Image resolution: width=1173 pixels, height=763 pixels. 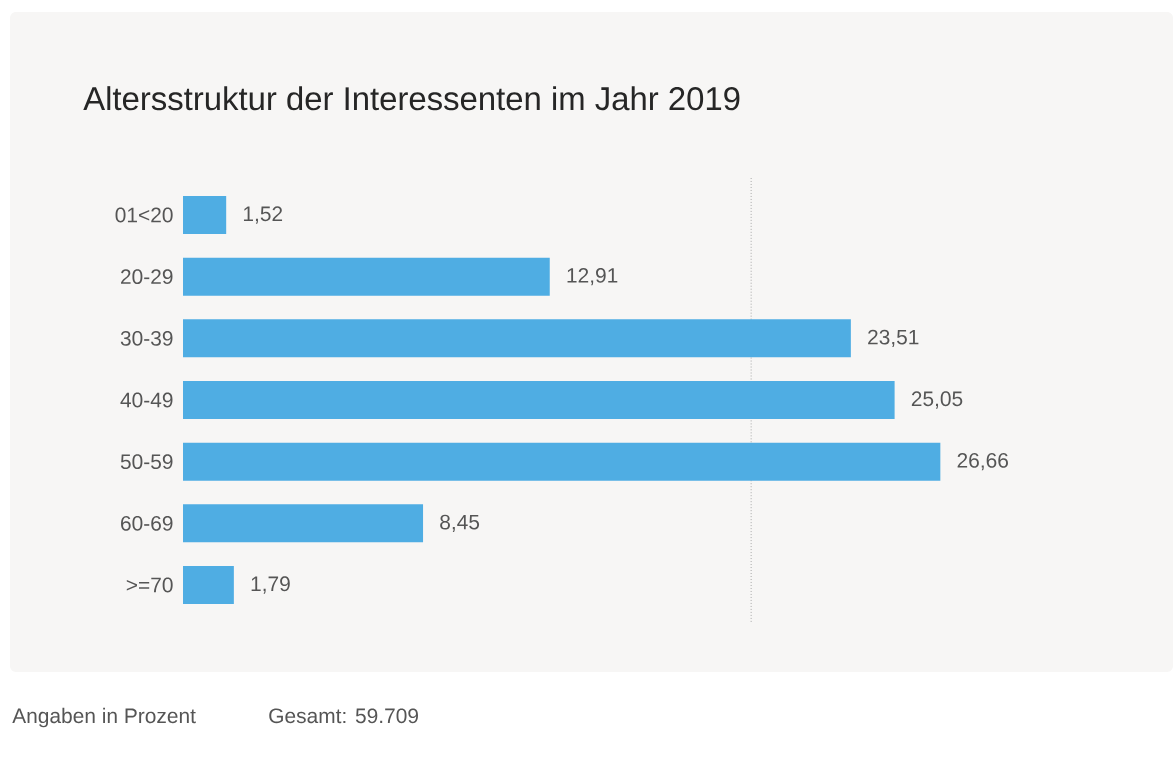 What do you see at coordinates (270, 585) in the screenshot?
I see `data-label: 1,79` at bounding box center [270, 585].